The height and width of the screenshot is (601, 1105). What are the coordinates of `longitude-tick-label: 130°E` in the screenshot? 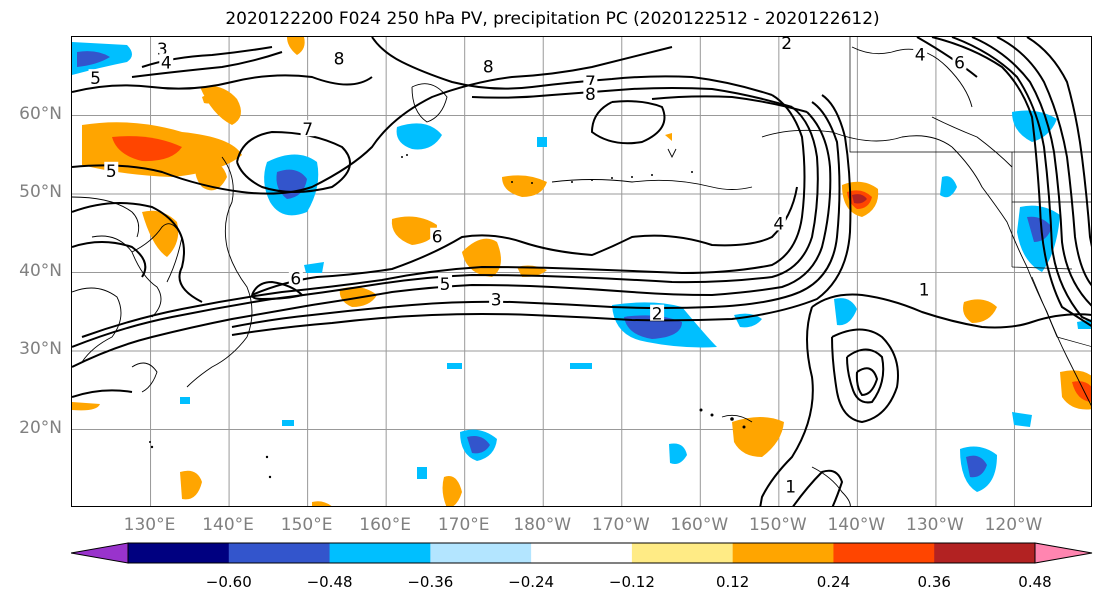 It's located at (149, 525).